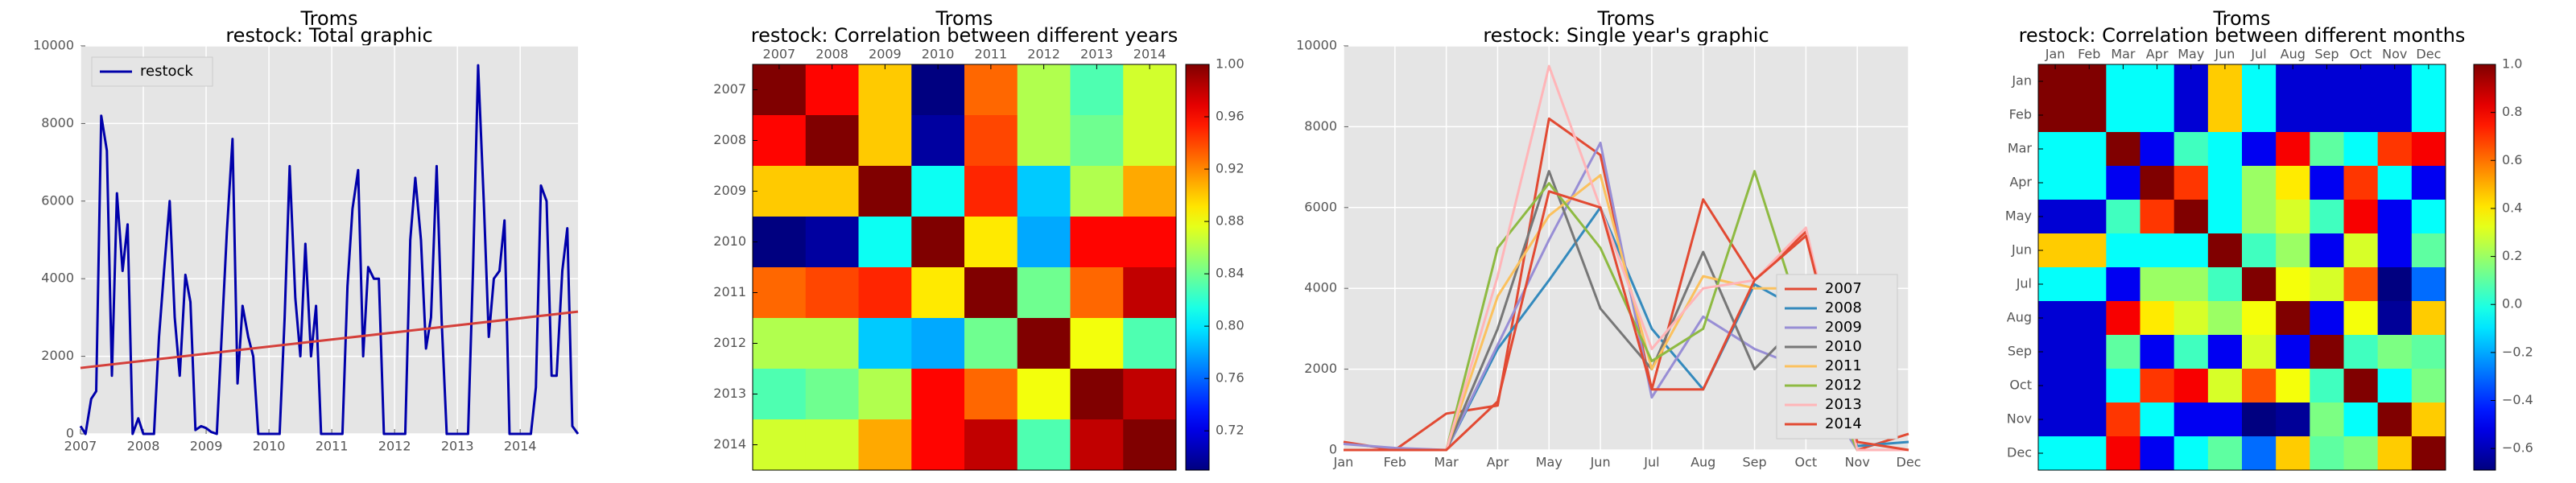 Image resolution: width=2576 pixels, height=483 pixels. What do you see at coordinates (1316, 45) in the screenshot?
I see `y-tick-label: 10000` at bounding box center [1316, 45].